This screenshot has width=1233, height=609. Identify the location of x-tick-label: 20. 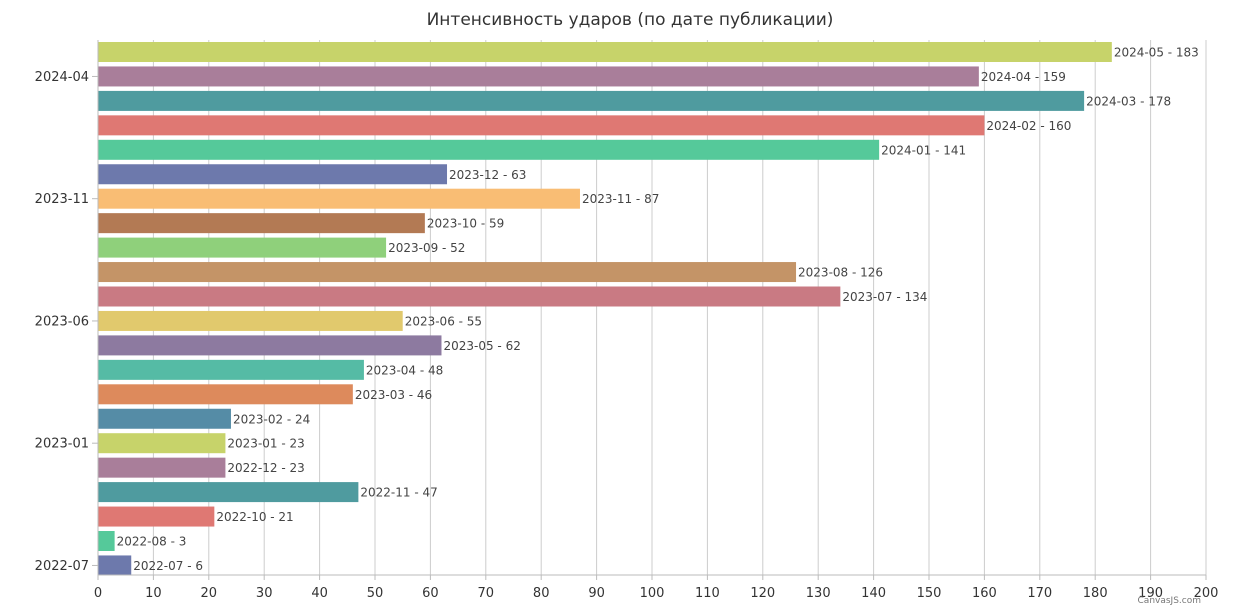
(209, 593).